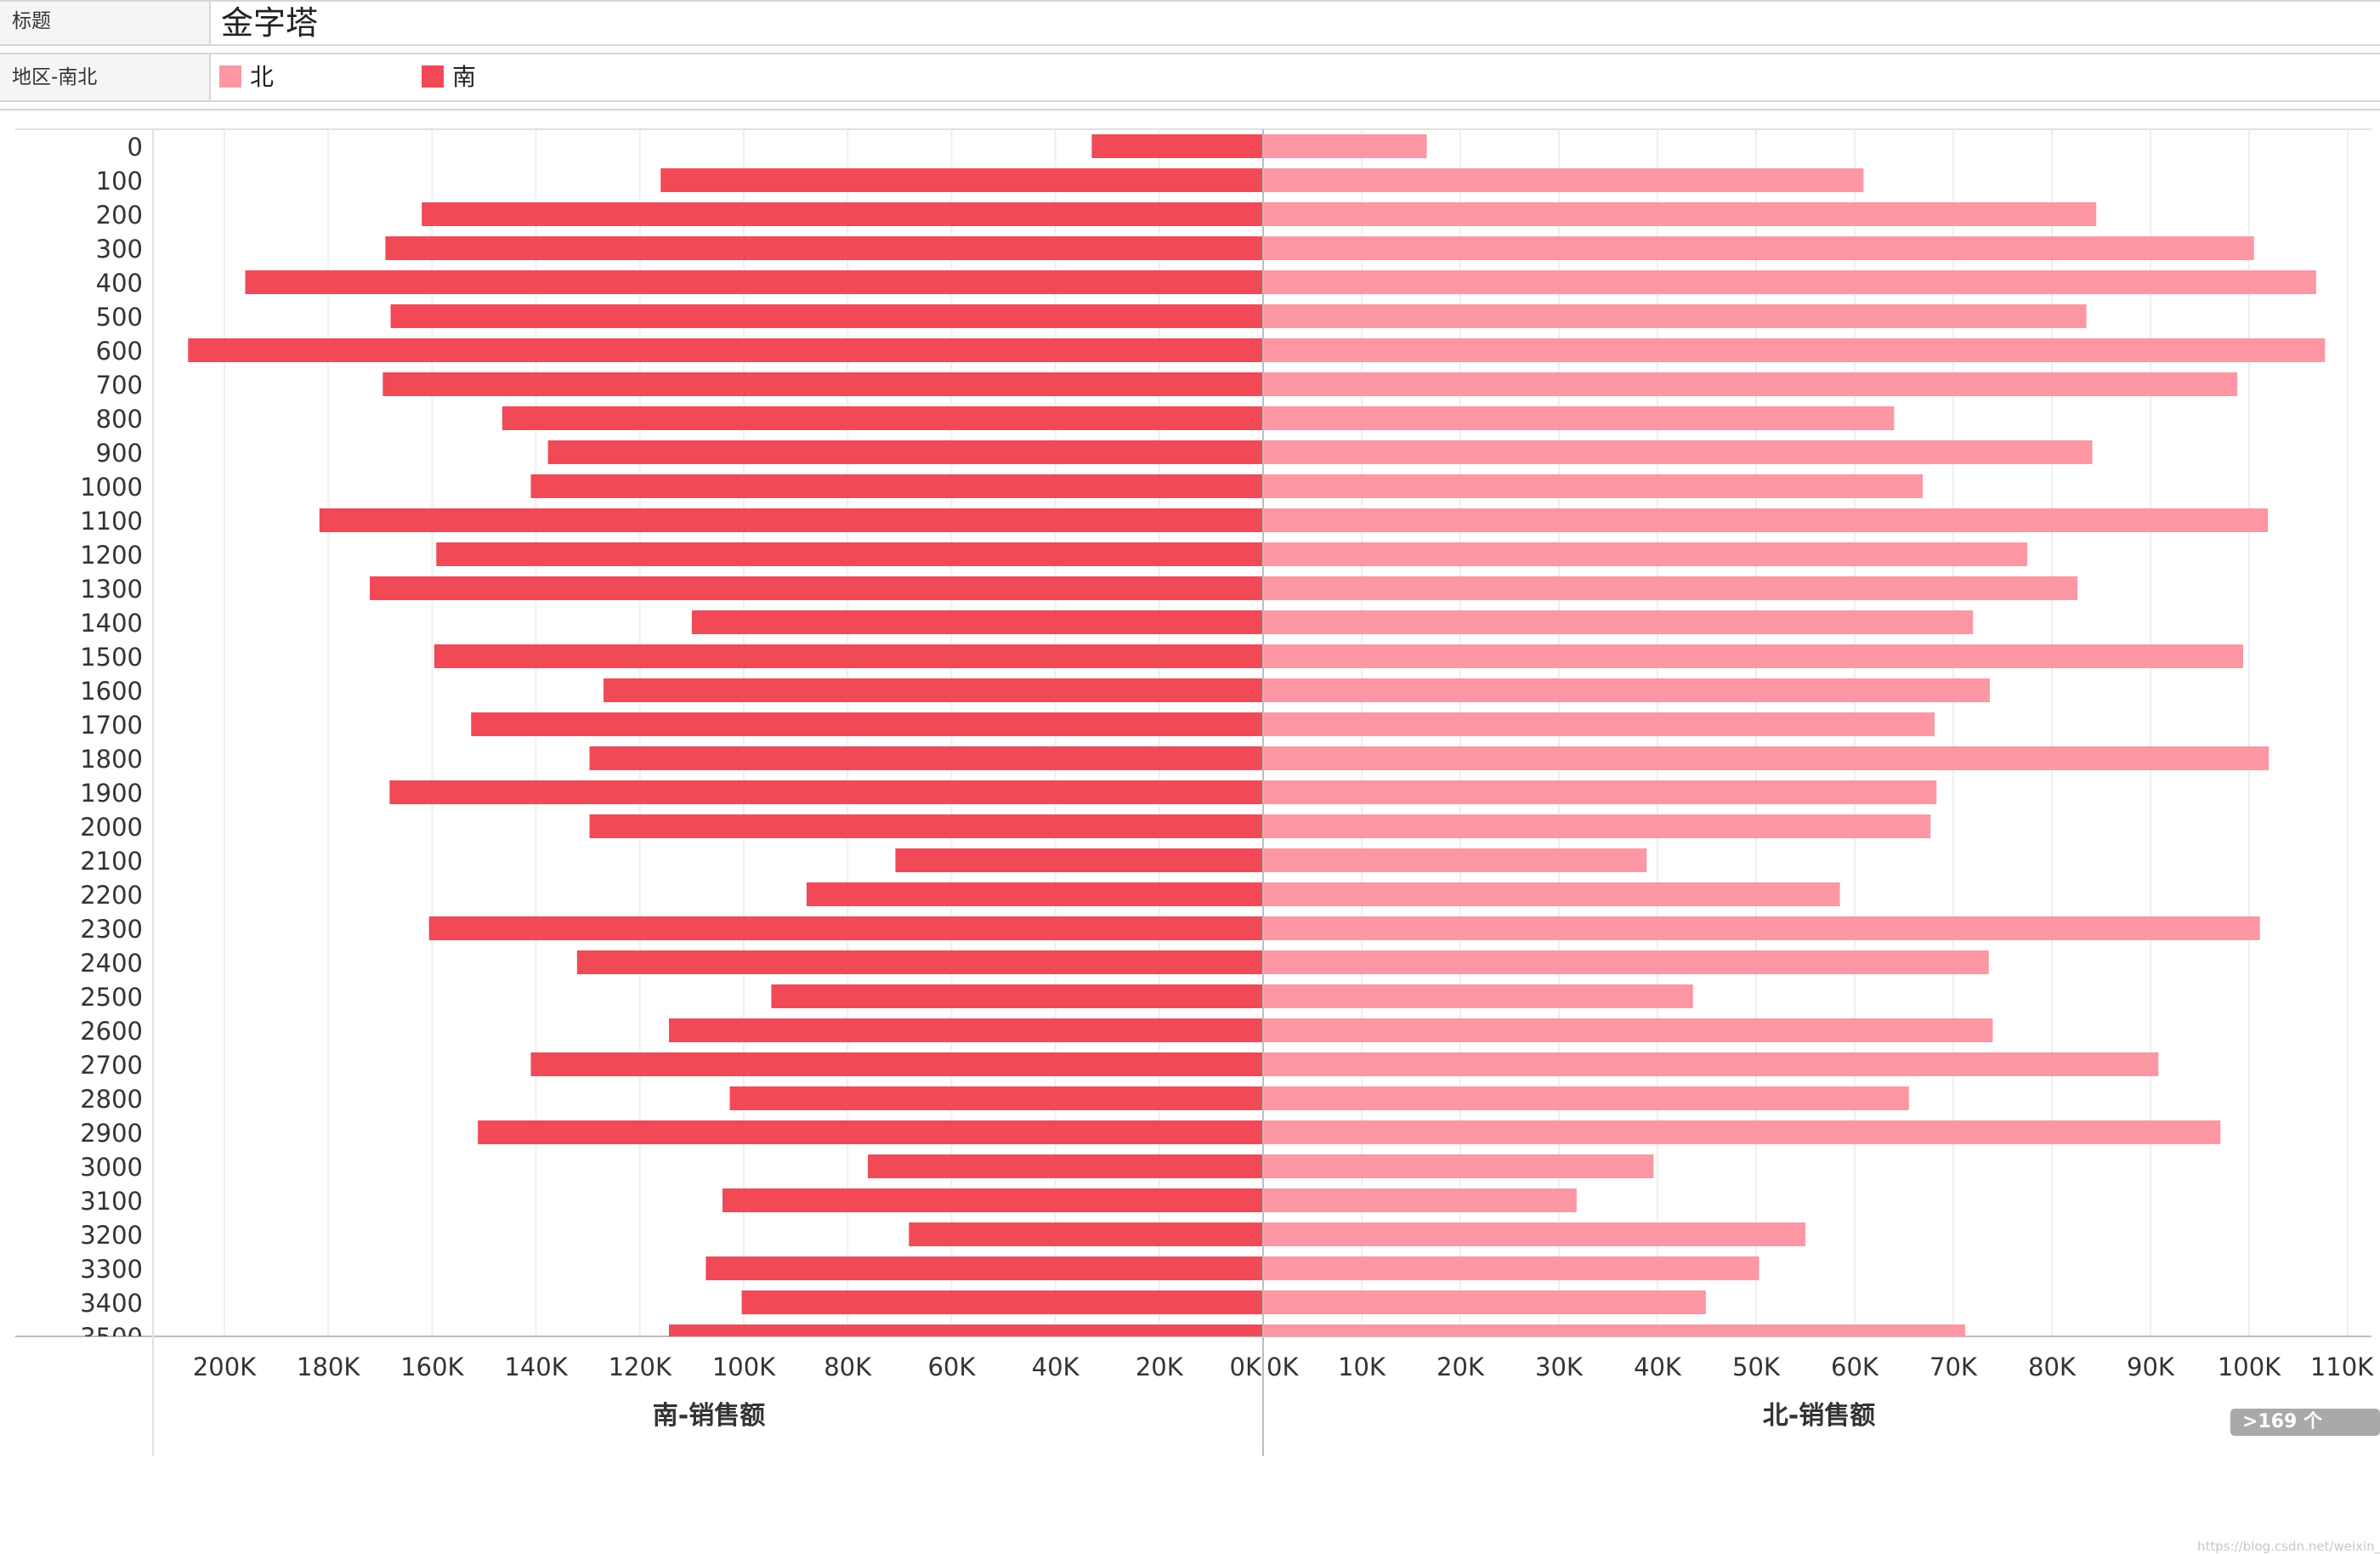  I want to click on category-label: 3400, so click(111, 1303).